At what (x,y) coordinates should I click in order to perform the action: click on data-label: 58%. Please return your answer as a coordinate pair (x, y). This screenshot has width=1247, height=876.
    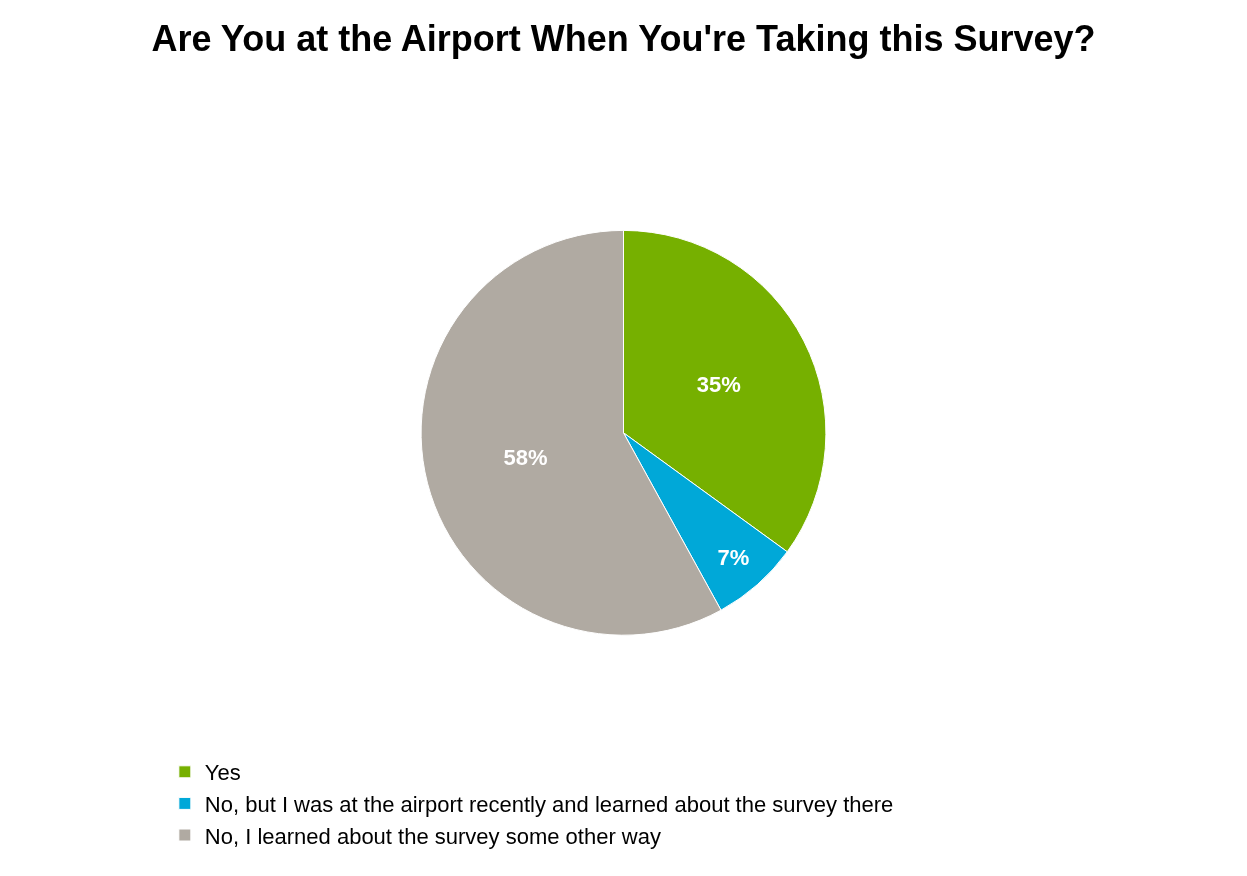
    Looking at the image, I should click on (525, 458).